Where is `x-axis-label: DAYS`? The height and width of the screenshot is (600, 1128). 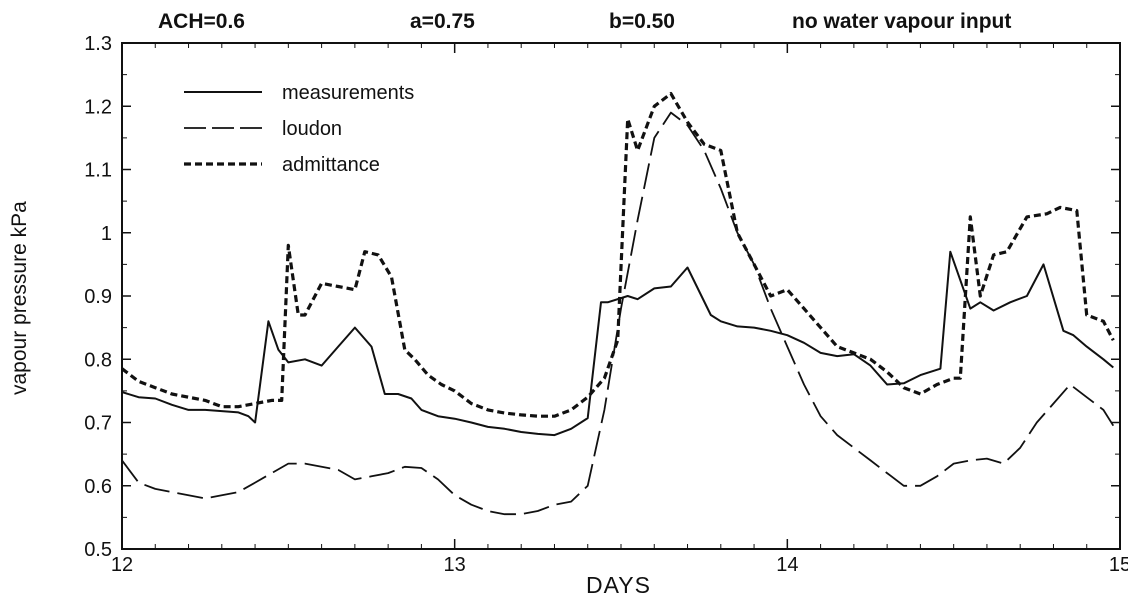 x-axis-label: DAYS is located at coordinates (618, 585).